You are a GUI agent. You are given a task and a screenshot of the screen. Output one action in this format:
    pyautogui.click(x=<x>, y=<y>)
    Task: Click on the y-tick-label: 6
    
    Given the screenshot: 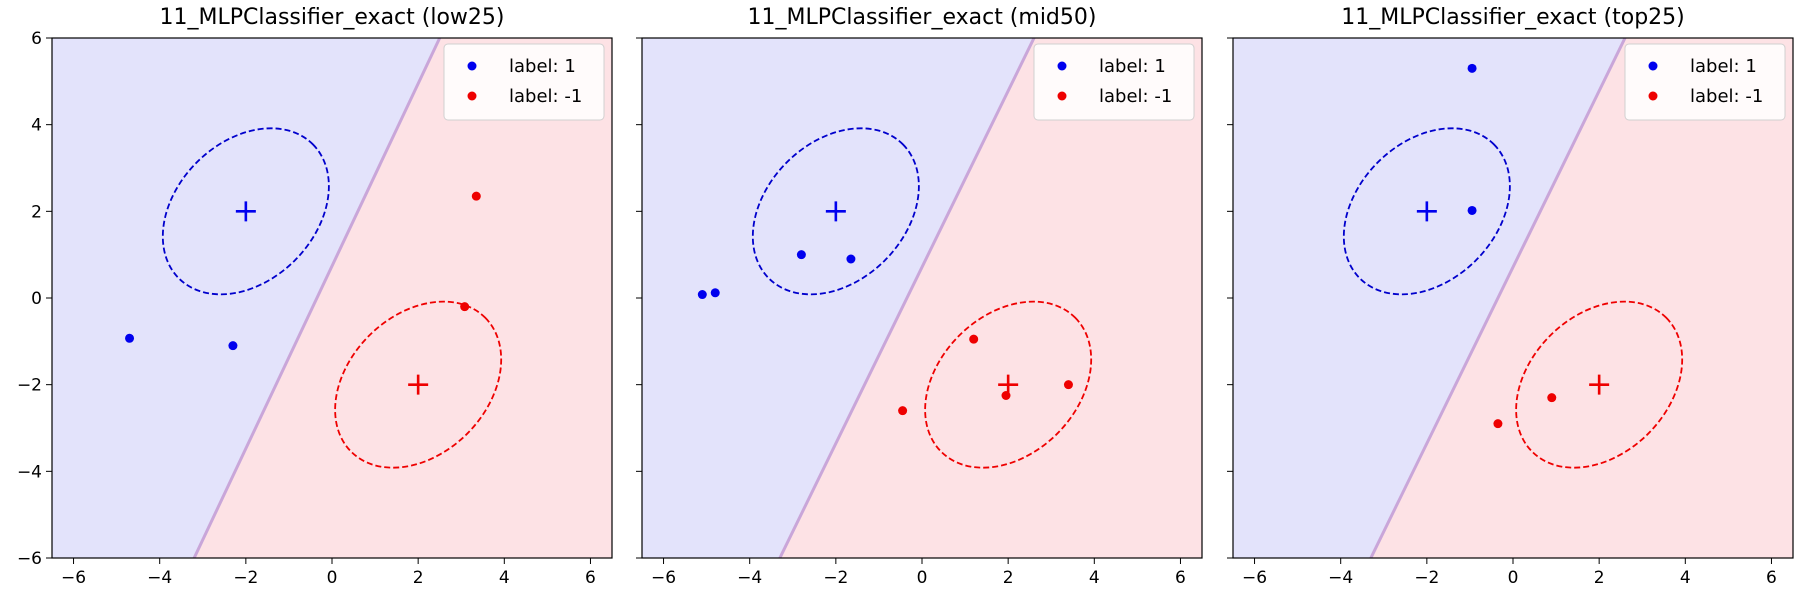 What is the action you would take?
    pyautogui.click(x=36, y=39)
    